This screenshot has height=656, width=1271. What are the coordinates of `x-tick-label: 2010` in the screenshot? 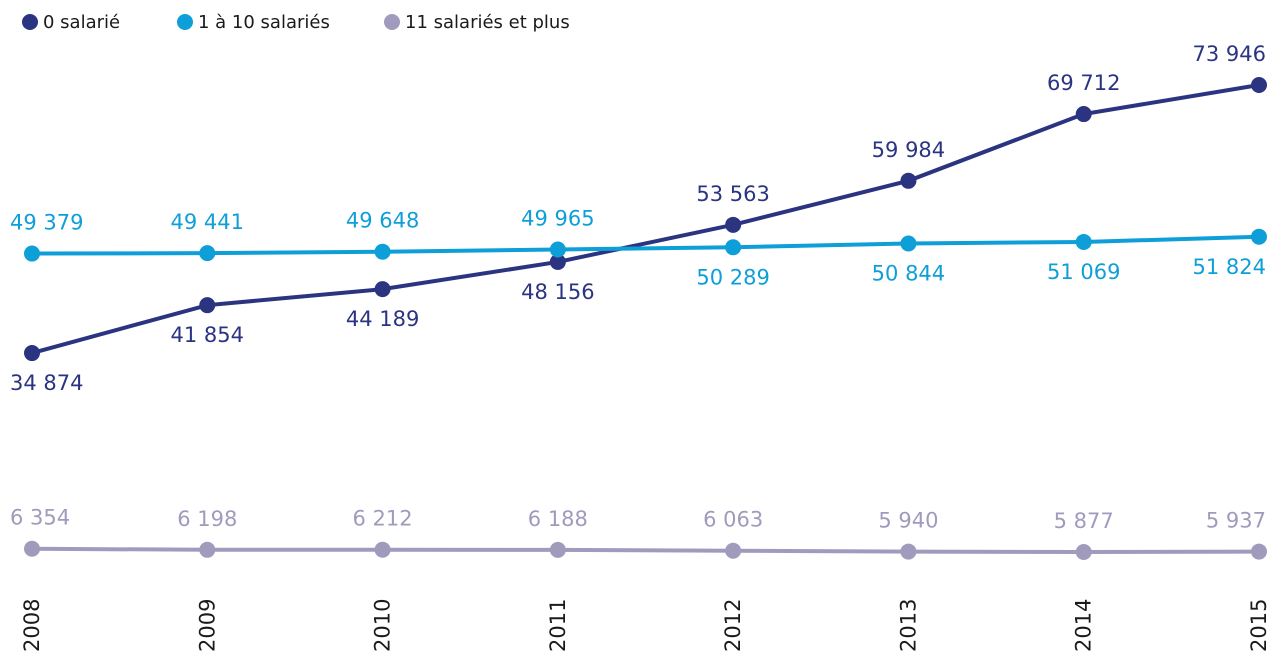 It's located at (383, 625).